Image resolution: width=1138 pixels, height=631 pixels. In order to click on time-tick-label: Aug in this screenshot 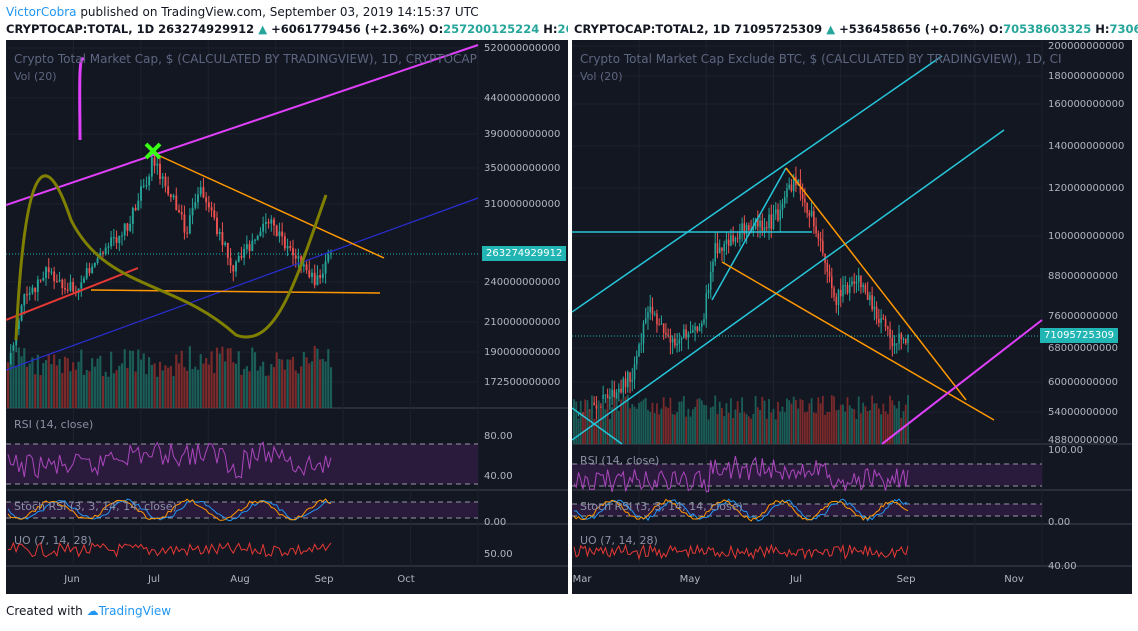, I will do `click(240, 579)`.